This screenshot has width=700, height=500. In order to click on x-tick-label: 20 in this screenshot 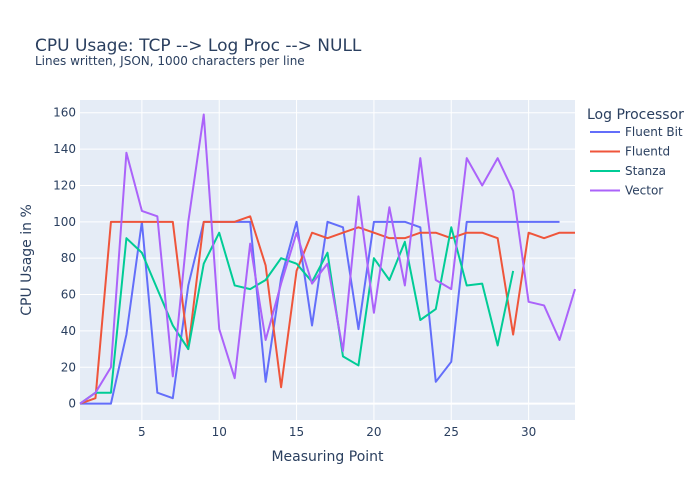, I will do `click(373, 432)`.